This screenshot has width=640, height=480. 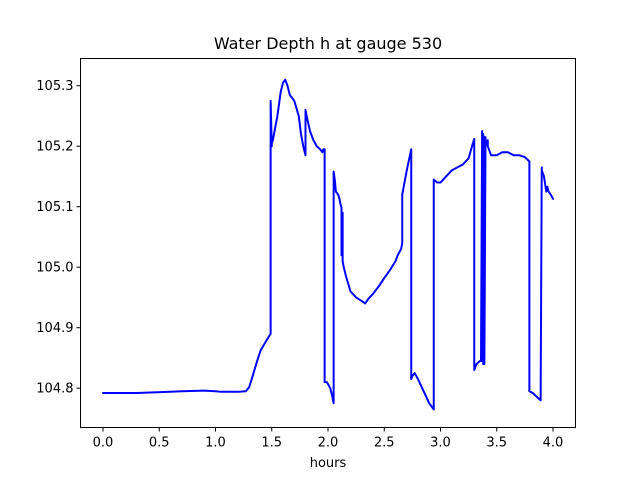 What do you see at coordinates (54, 268) in the screenshot?
I see `y-tick-label: 105.0` at bounding box center [54, 268].